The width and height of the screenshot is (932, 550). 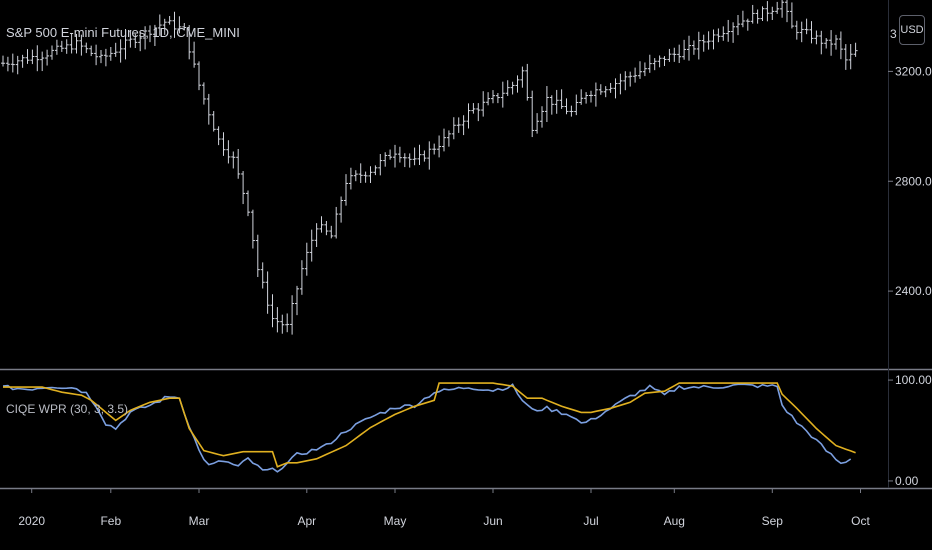 I want to click on indicator-title: CIQE WPR (30, 3, 3.5), so click(x=67, y=409).